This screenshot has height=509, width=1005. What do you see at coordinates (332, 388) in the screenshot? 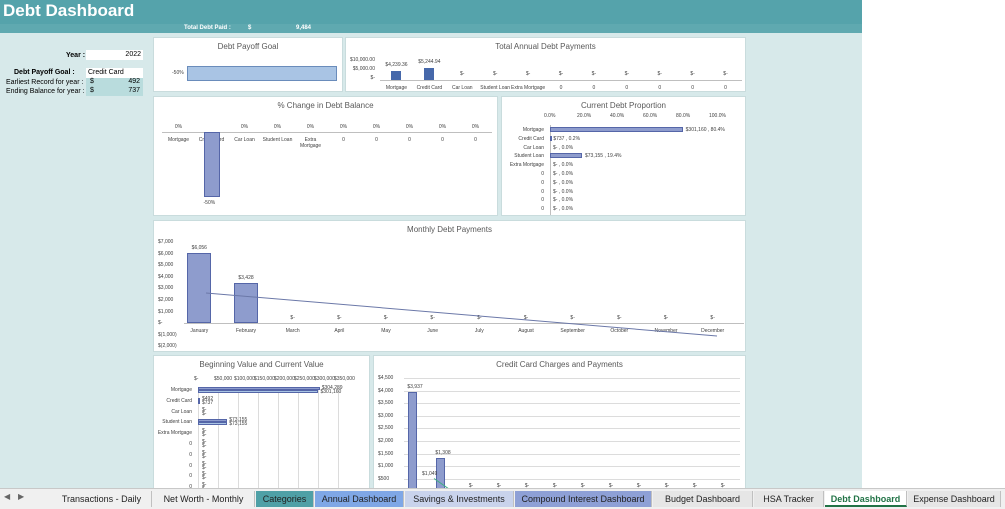
I see `bc-begin-label: $304,289` at bounding box center [332, 388].